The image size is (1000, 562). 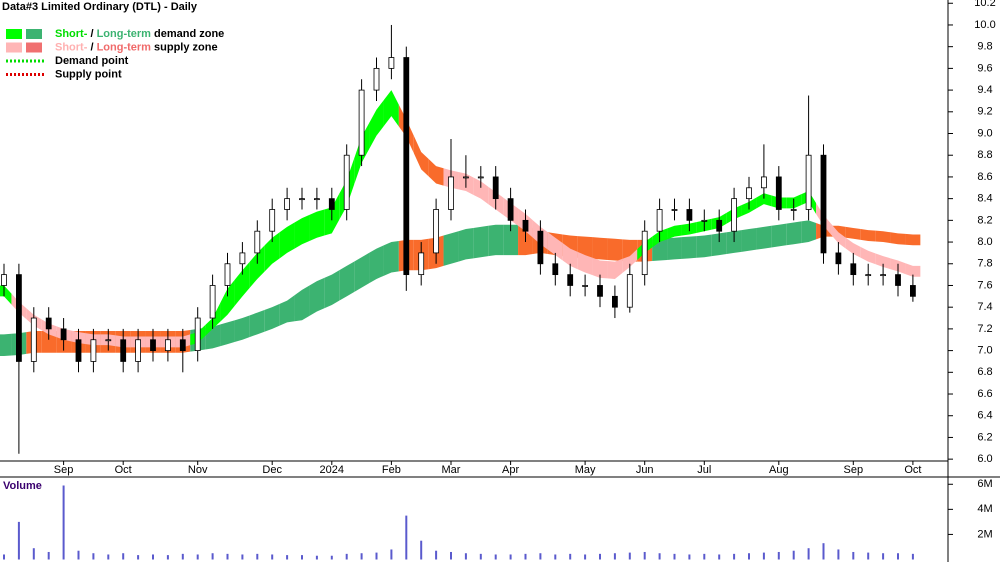 What do you see at coordinates (510, 470) in the screenshot?
I see `x-tick-label: Apr` at bounding box center [510, 470].